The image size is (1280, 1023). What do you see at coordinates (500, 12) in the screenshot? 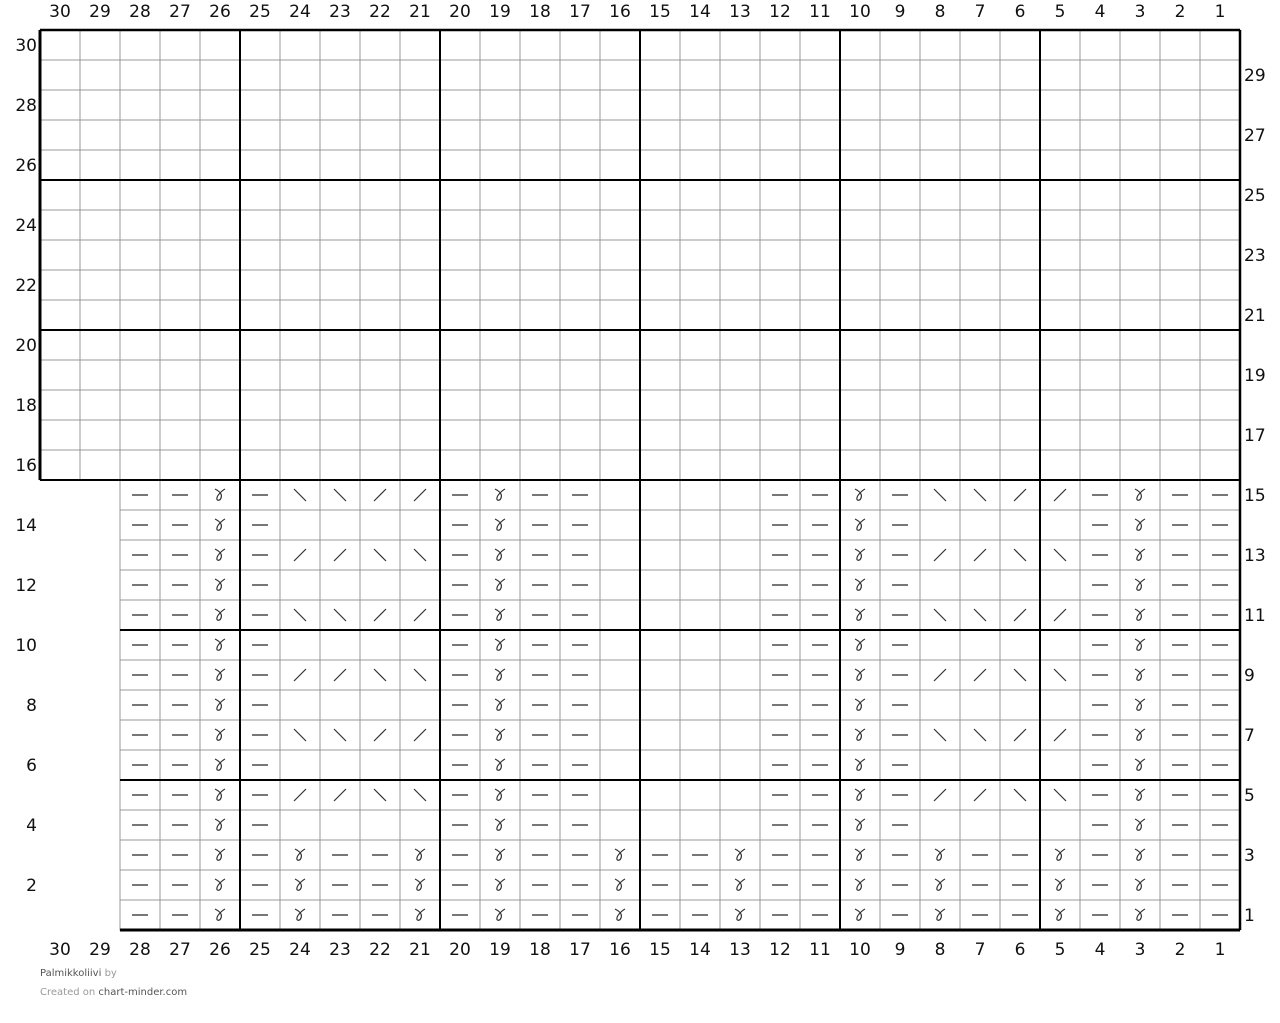
I see `column-number-top: 19` at bounding box center [500, 12].